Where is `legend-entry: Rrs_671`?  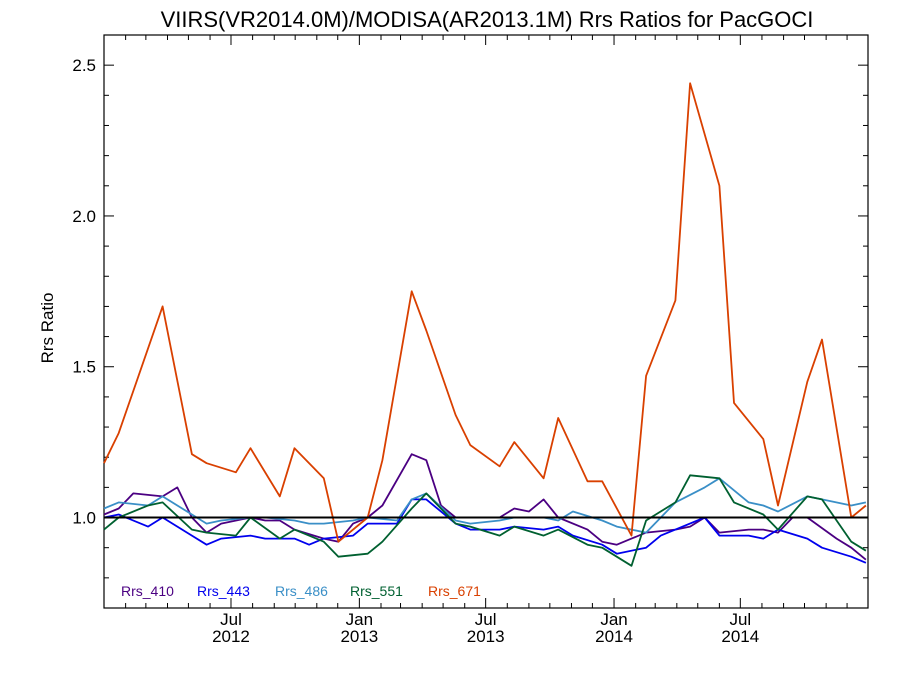 legend-entry: Rrs_671 is located at coordinates (454, 591).